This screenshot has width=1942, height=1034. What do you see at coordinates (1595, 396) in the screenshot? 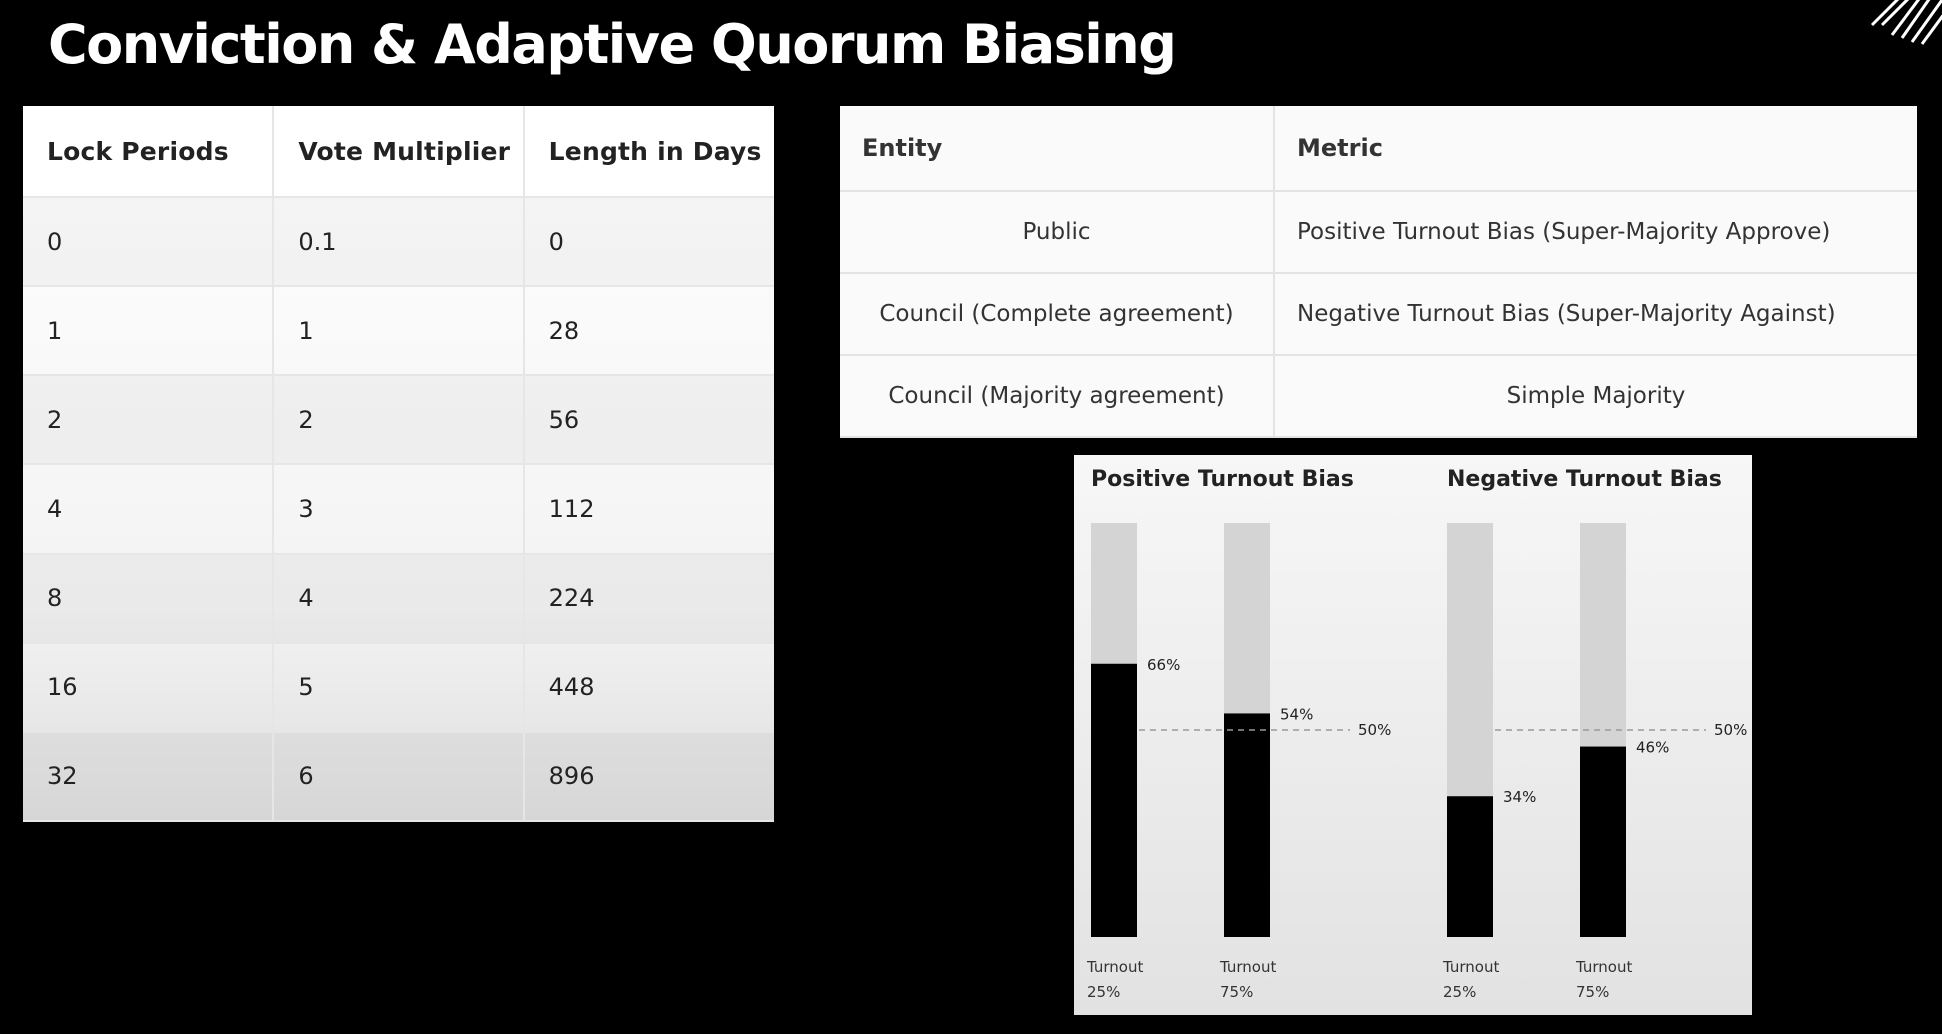
I see `table-cell: Simple Majority` at bounding box center [1595, 396].